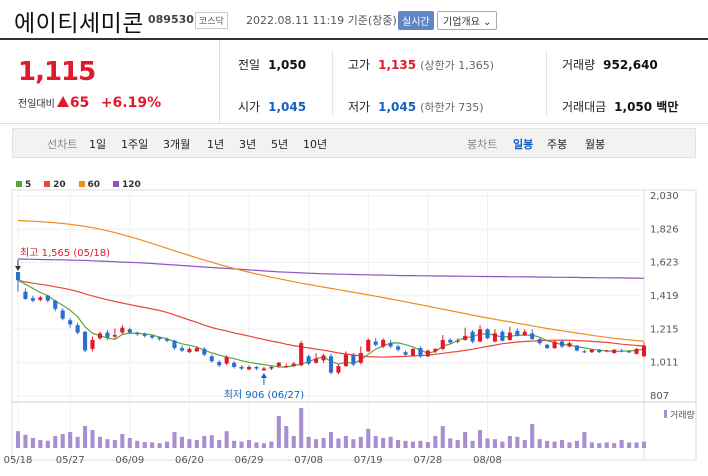  What do you see at coordinates (177, 144) in the screenshot?
I see `tab-line-3m: 3개월` at bounding box center [177, 144].